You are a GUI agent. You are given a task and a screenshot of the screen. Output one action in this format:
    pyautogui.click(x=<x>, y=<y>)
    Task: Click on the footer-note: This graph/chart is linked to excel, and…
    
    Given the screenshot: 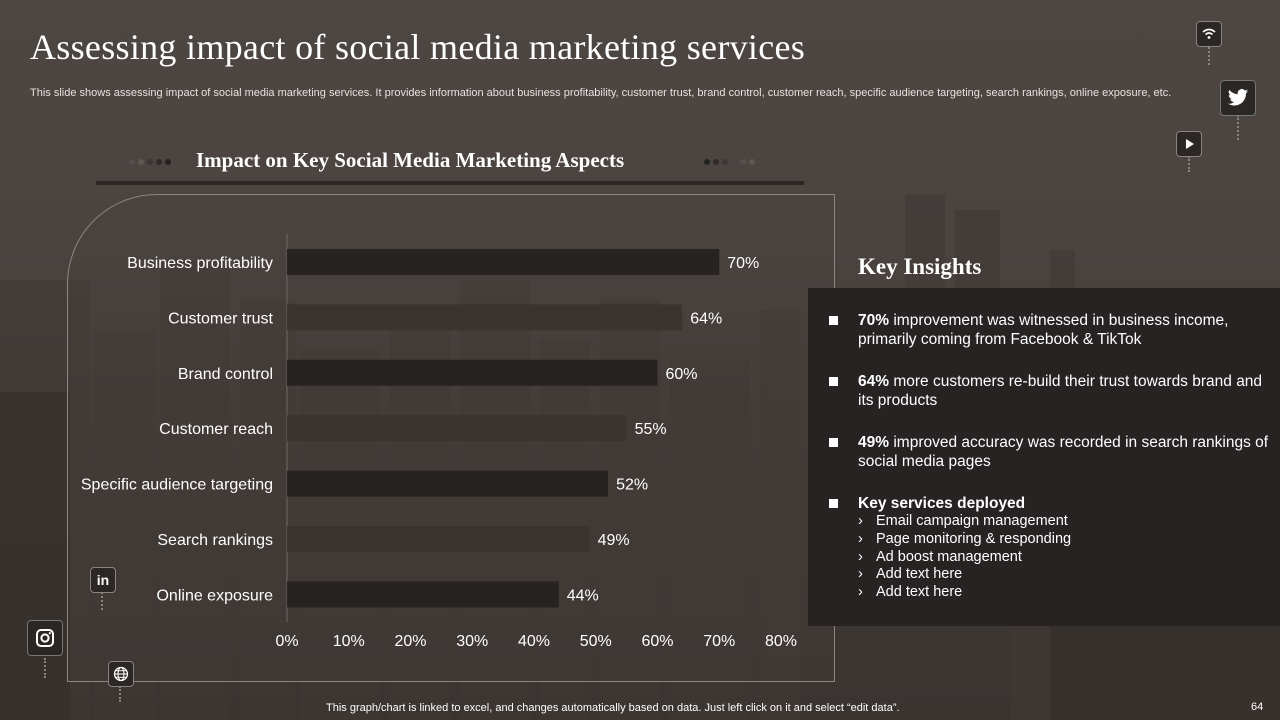 What is the action you would take?
    pyautogui.click(x=613, y=708)
    